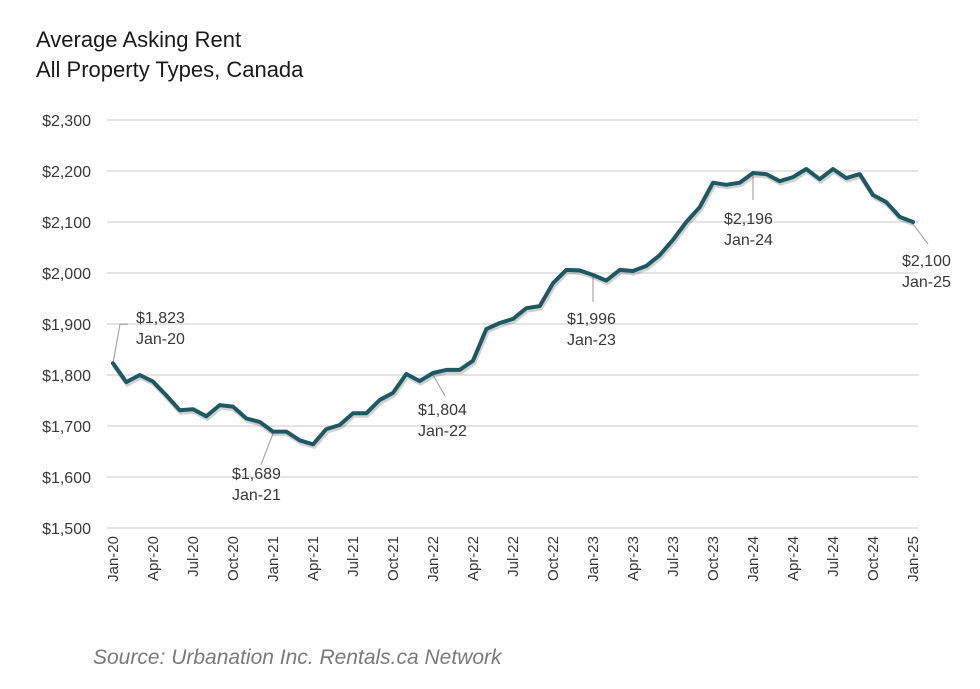 The width and height of the screenshot is (980, 689). I want to click on x-tick-label: Jul-21, so click(353, 556).